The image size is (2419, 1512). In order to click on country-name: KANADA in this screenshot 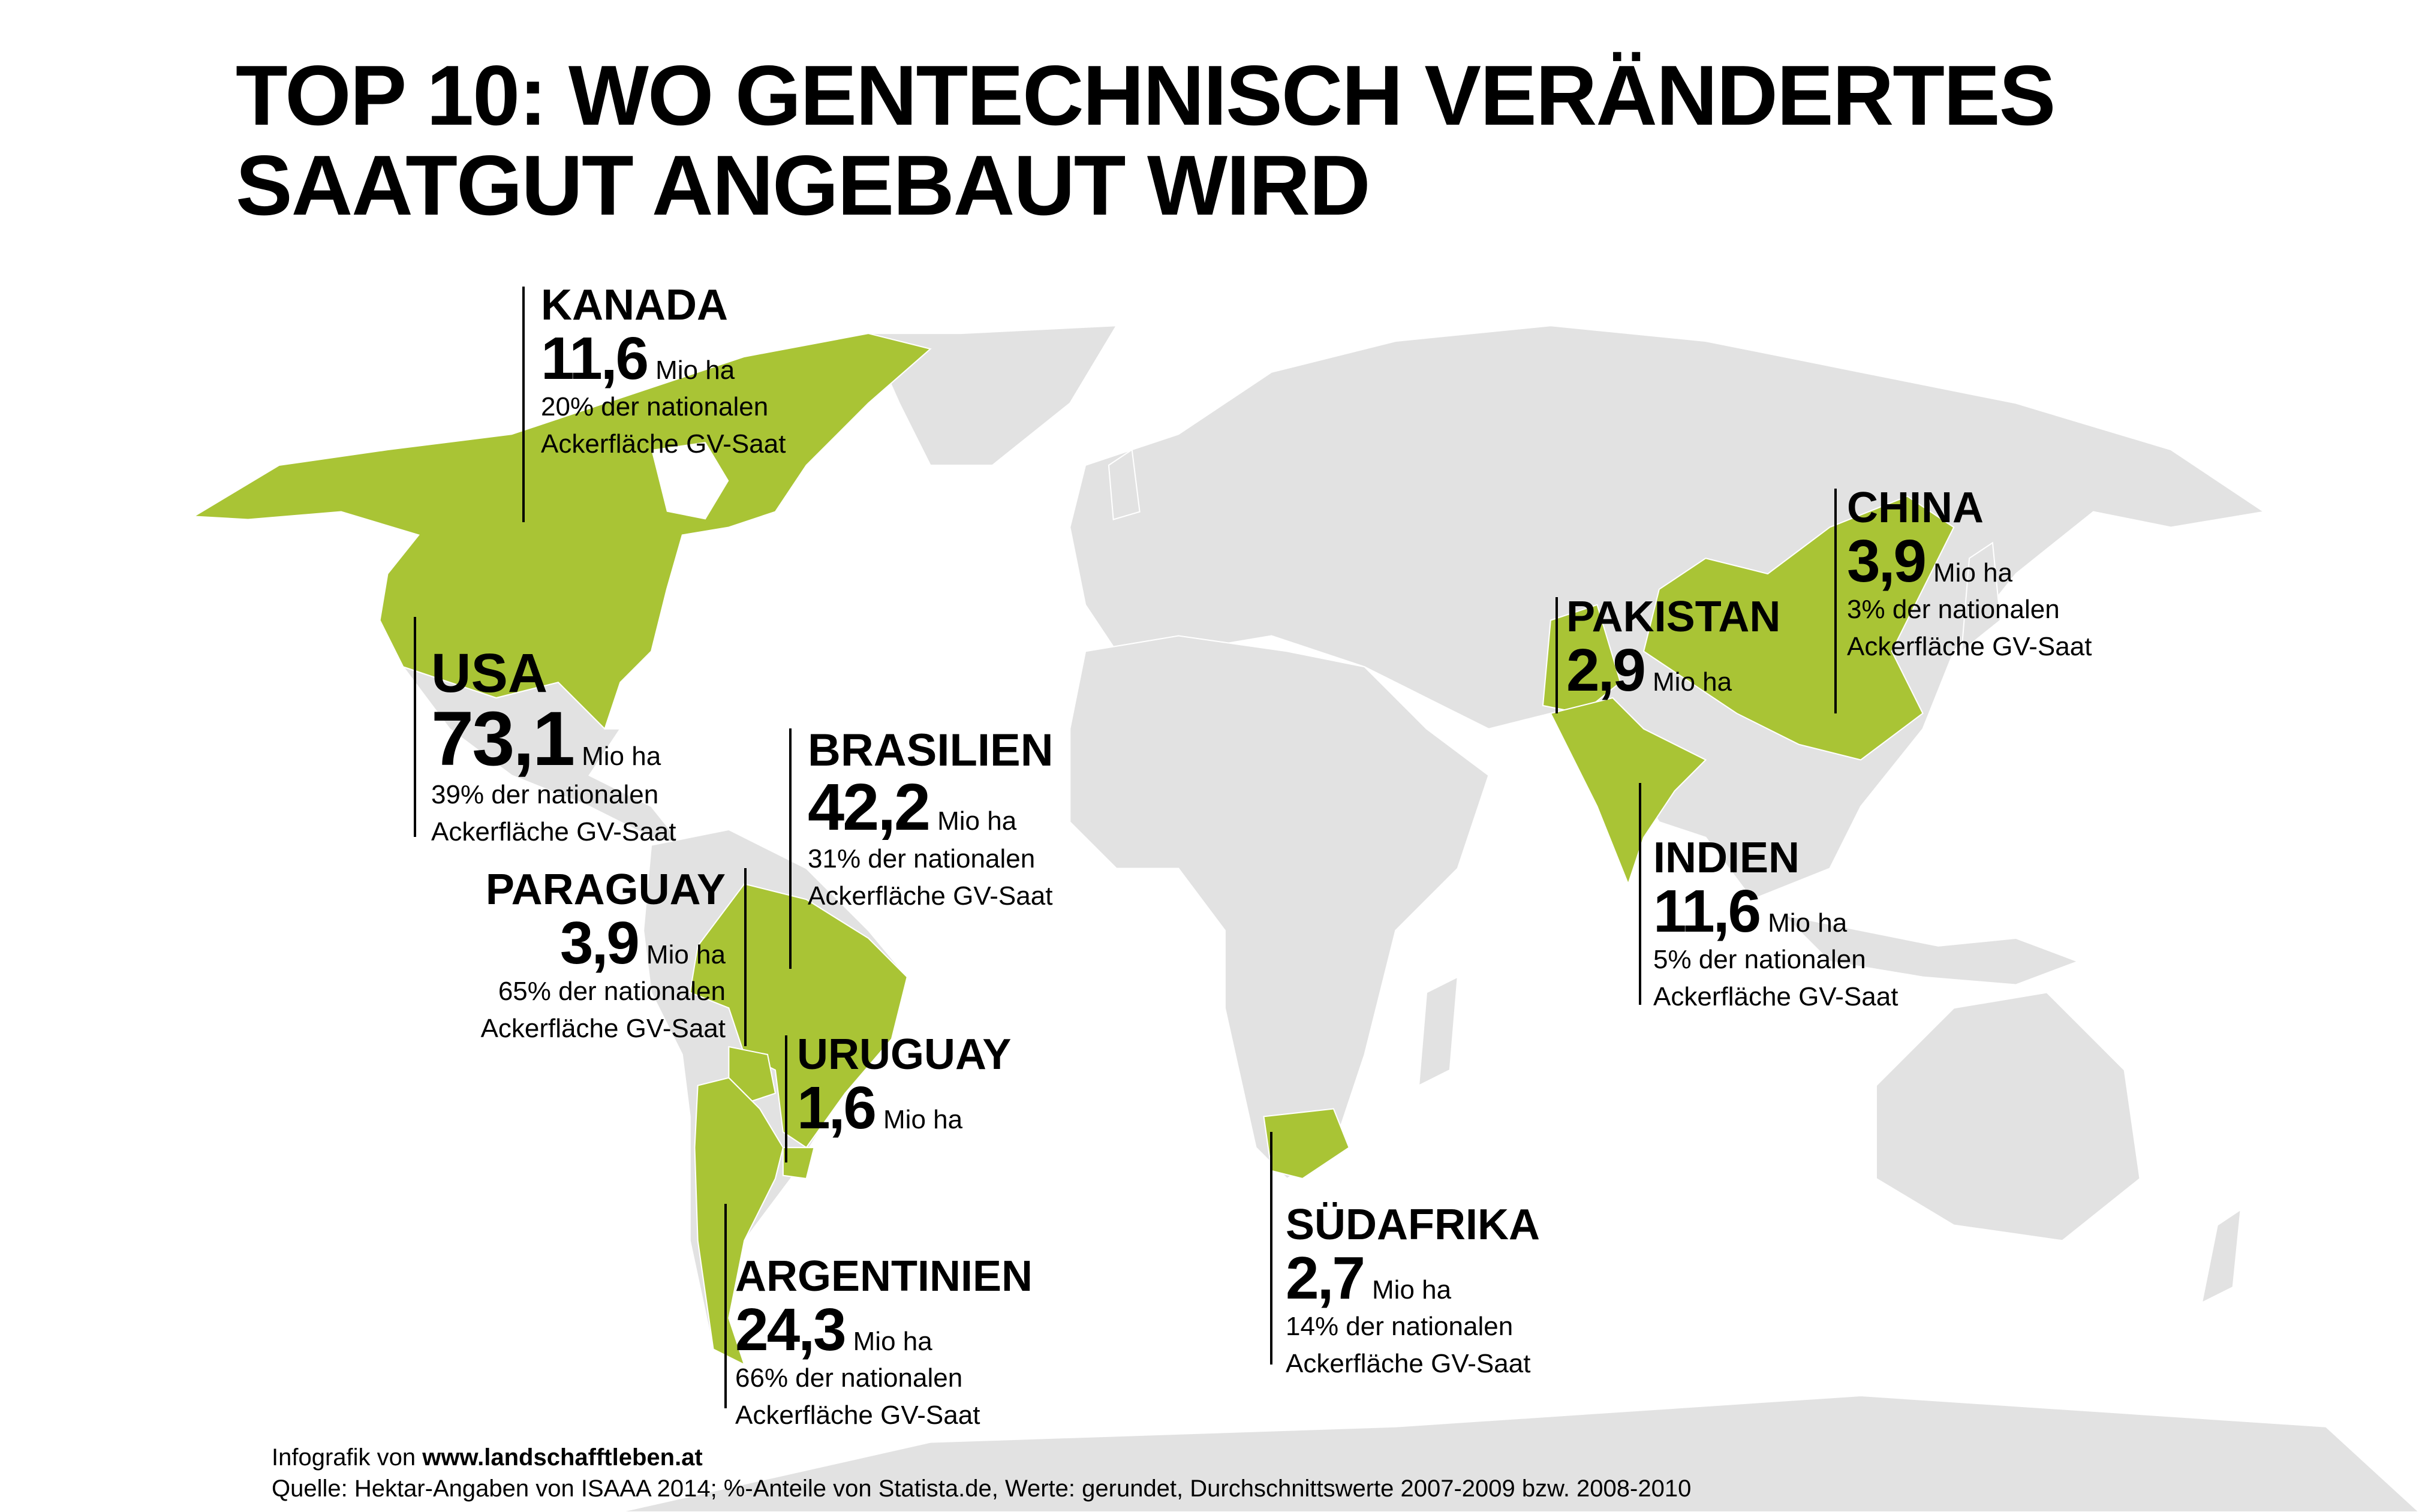, I will do `click(634, 305)`.